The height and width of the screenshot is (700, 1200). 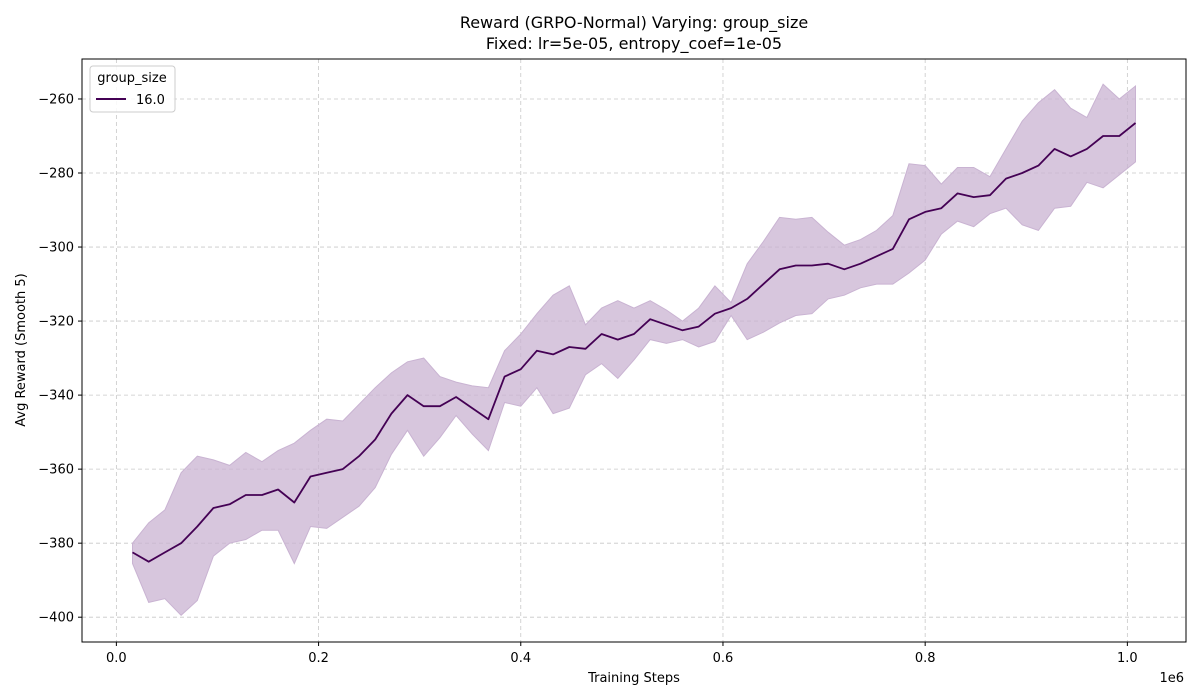 I want to click on chart-title: Reward (GRPO-Normal) Varying: group_size, so click(x=634, y=23).